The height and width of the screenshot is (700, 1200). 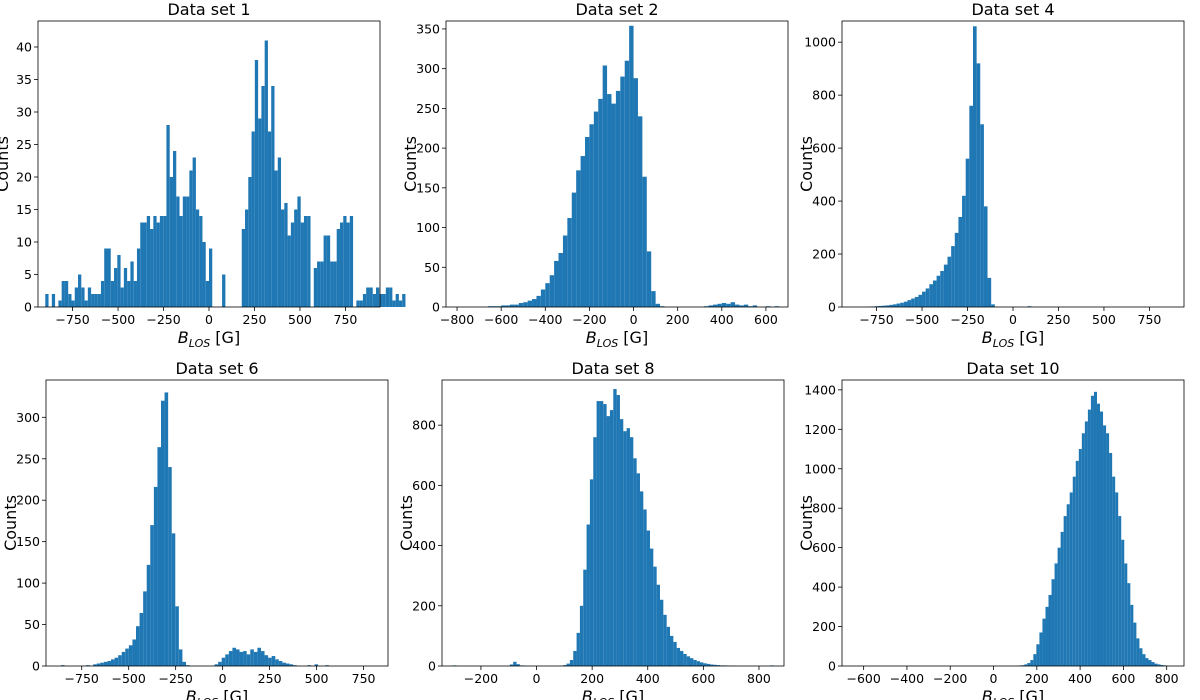 I want to click on x-tick-label: 400, so click(x=648, y=678).